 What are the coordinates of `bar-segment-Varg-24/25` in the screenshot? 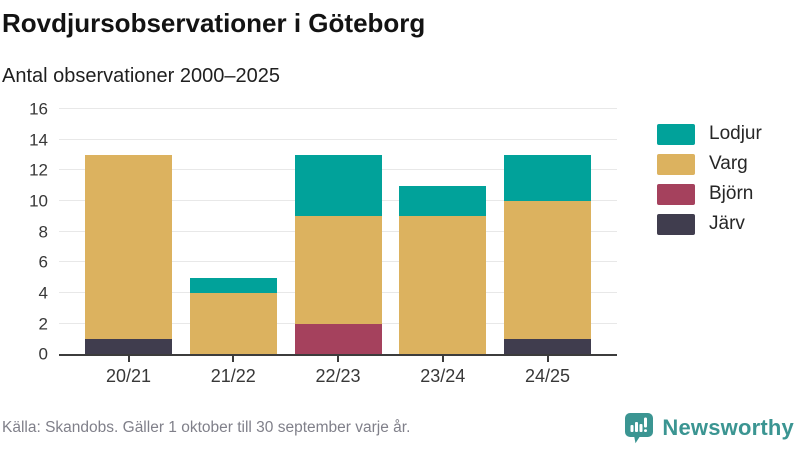 It's located at (547, 270).